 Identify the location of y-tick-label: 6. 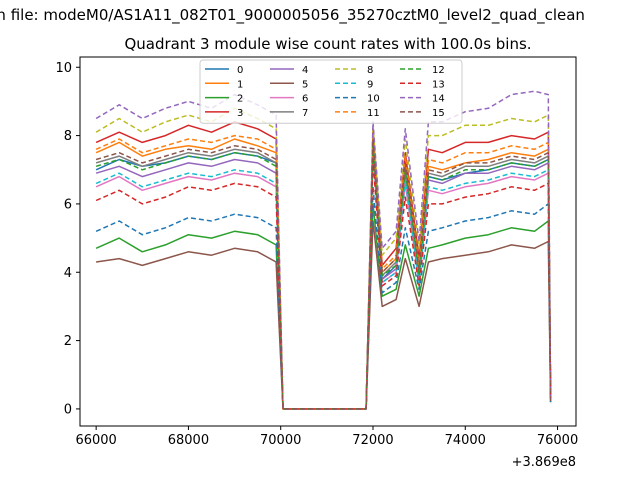
(68, 204).